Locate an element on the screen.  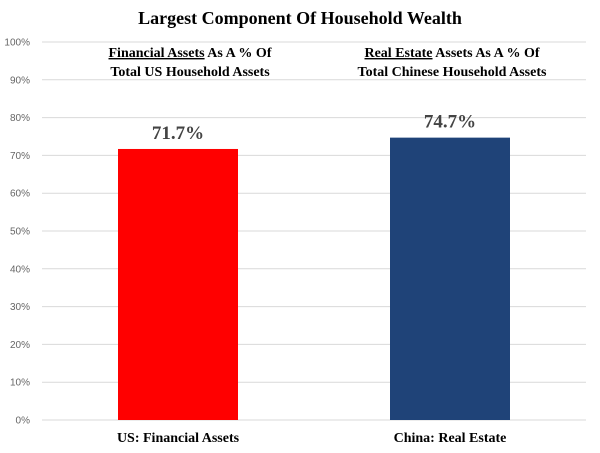
annotation-us-underlined: Financial Assets is located at coordinates (157, 53).